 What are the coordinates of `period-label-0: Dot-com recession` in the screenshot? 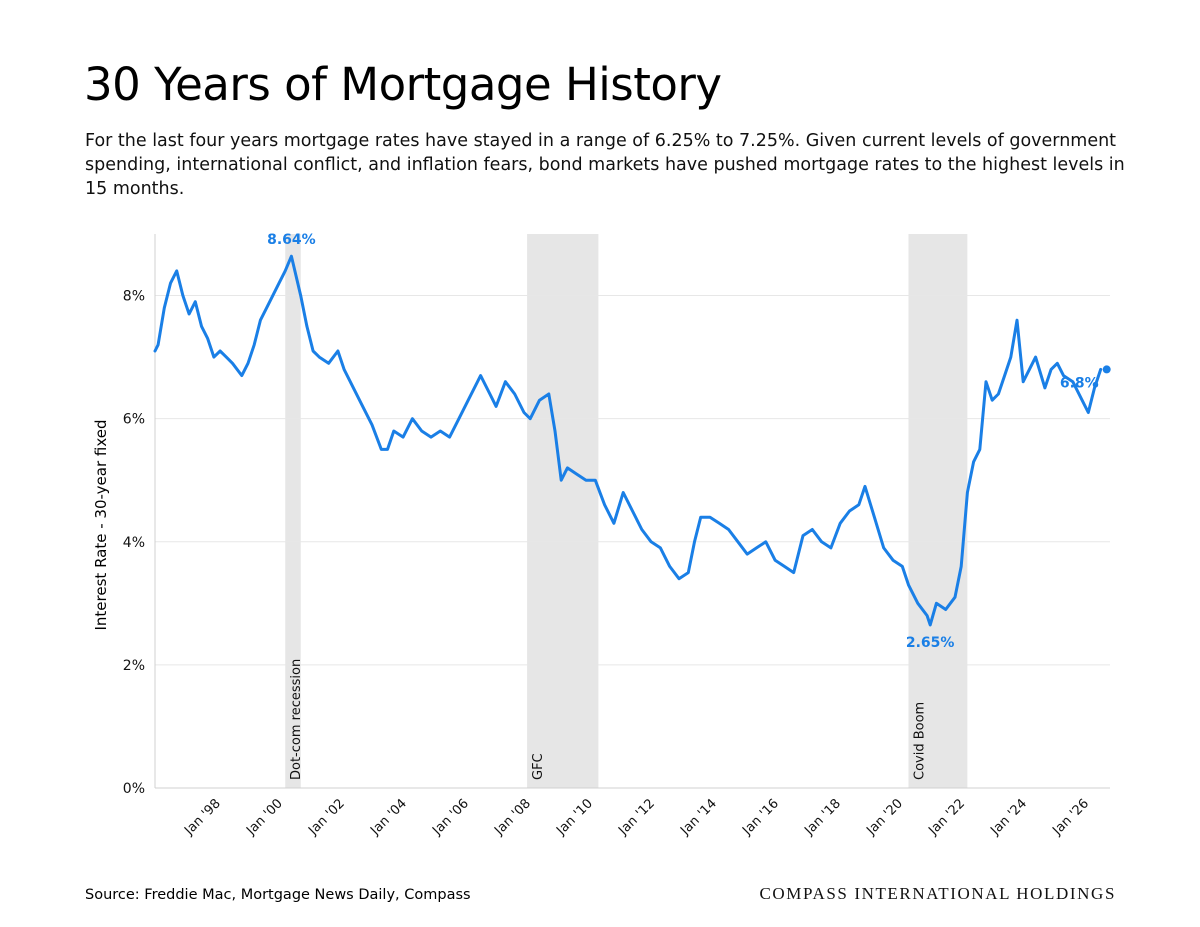 It's located at (296, 719).